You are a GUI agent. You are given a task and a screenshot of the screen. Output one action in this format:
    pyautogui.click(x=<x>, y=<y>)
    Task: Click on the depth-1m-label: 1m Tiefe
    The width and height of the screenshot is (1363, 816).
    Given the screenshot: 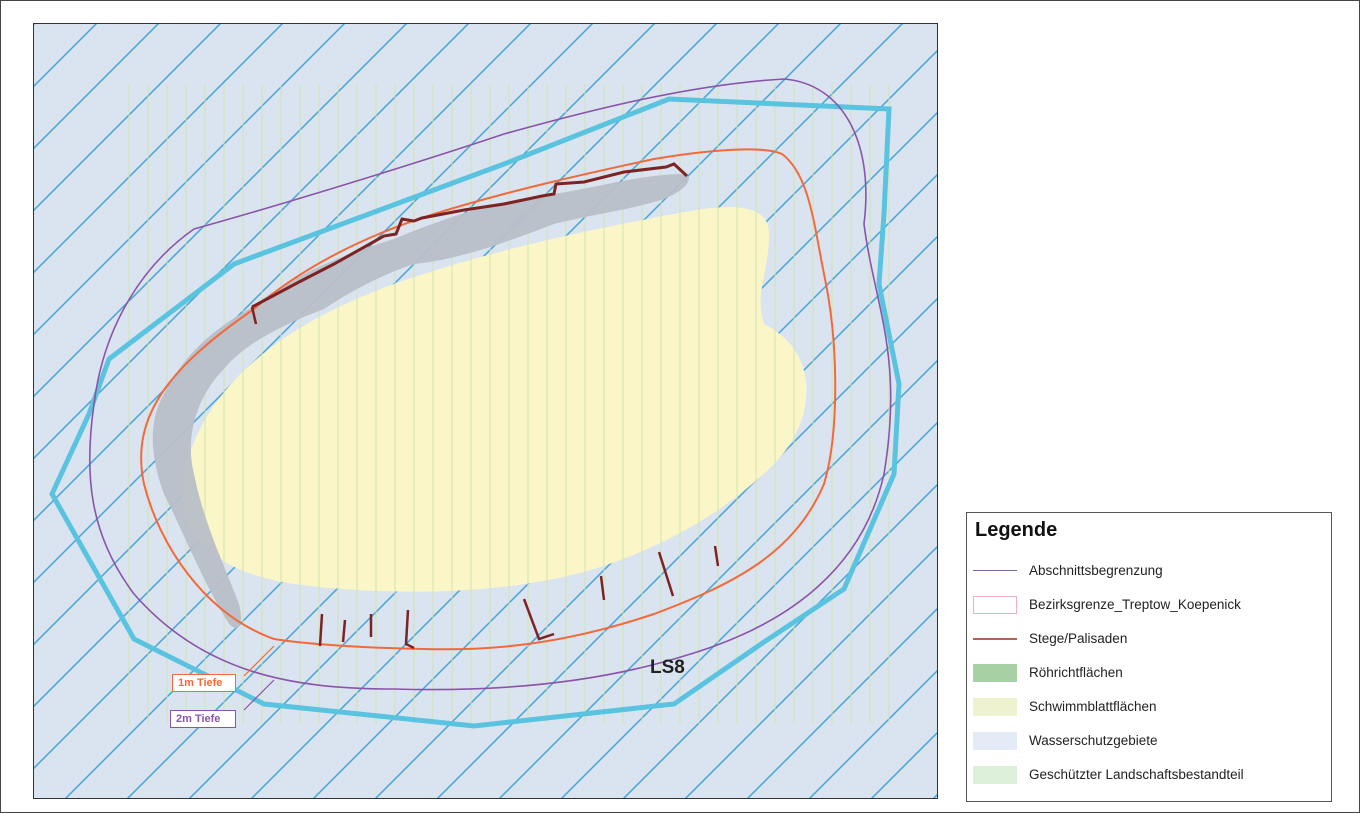 What is the action you would take?
    pyautogui.click(x=204, y=683)
    